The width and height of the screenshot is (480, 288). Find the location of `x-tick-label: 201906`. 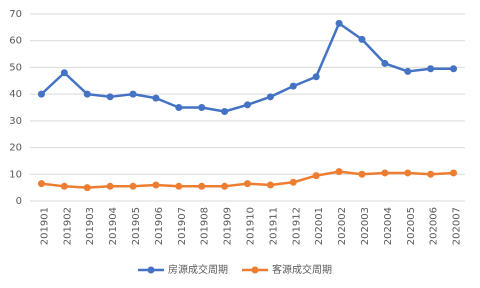

x-tick-label: 201906 is located at coordinates (159, 226).